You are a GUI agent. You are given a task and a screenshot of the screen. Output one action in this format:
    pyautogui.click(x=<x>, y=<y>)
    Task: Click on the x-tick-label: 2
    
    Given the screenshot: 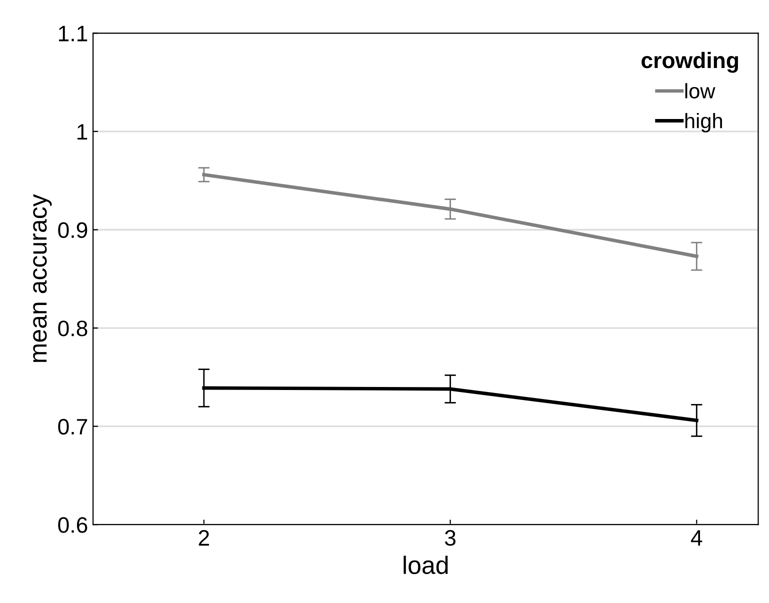 What is the action you would take?
    pyautogui.click(x=203, y=538)
    